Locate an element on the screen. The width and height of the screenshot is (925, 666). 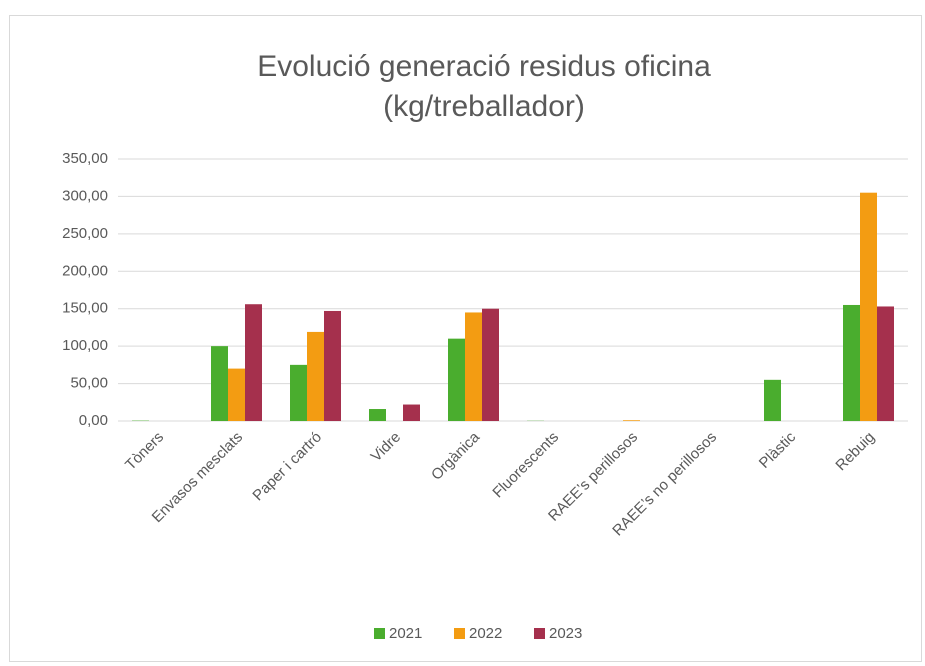
y-tick-label: 100,00 is located at coordinates (85, 345).